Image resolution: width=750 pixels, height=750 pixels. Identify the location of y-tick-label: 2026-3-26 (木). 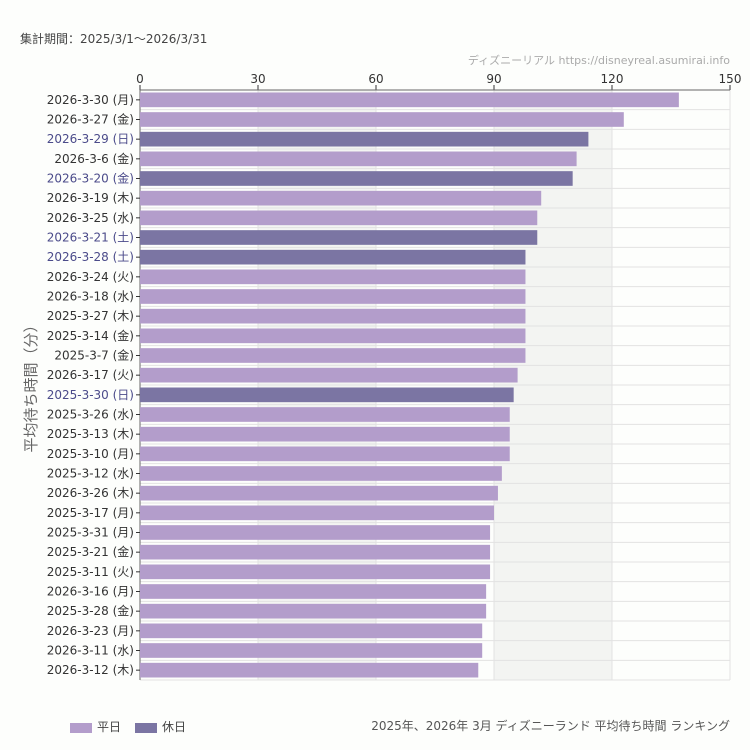
(90, 493).